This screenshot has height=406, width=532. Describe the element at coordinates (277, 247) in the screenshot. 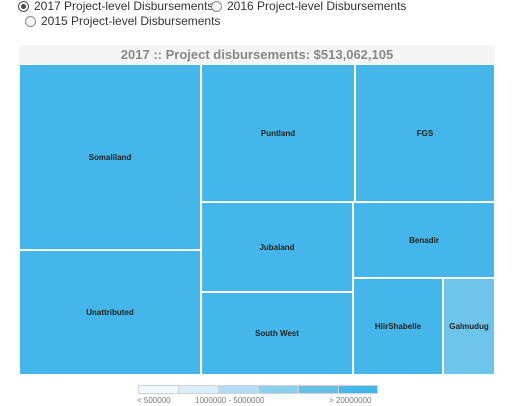

I see `tile-jubaland: Jubaland` at that location.